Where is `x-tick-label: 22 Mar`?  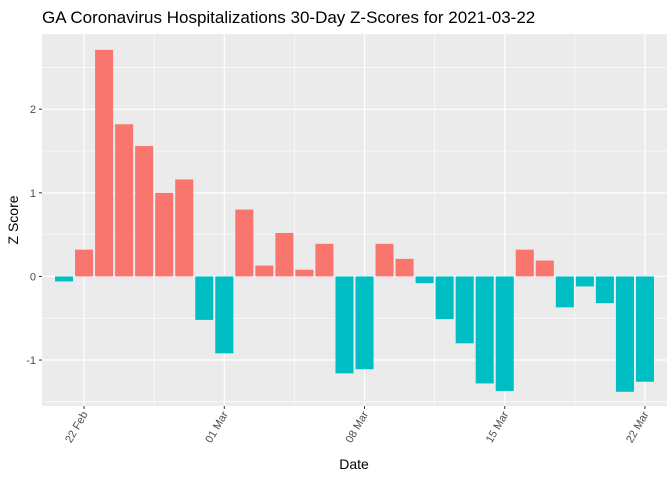
x-tick-label: 22 Mar is located at coordinates (638, 427).